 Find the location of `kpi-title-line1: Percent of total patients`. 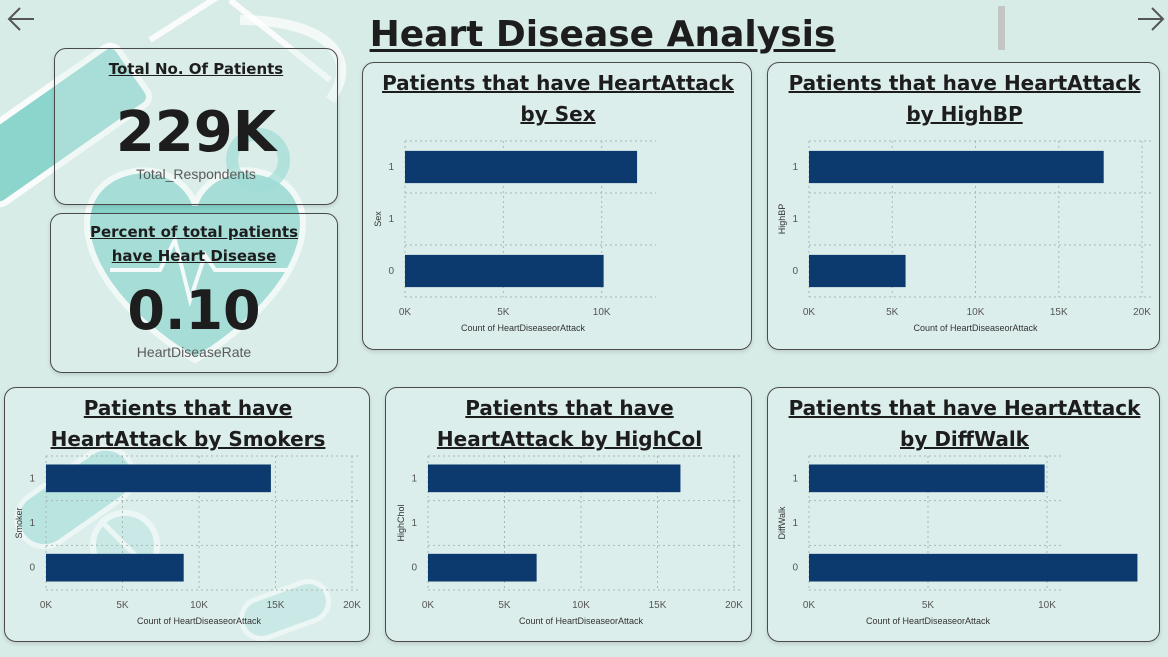

kpi-title-line1: Percent of total patients is located at coordinates (193, 232).